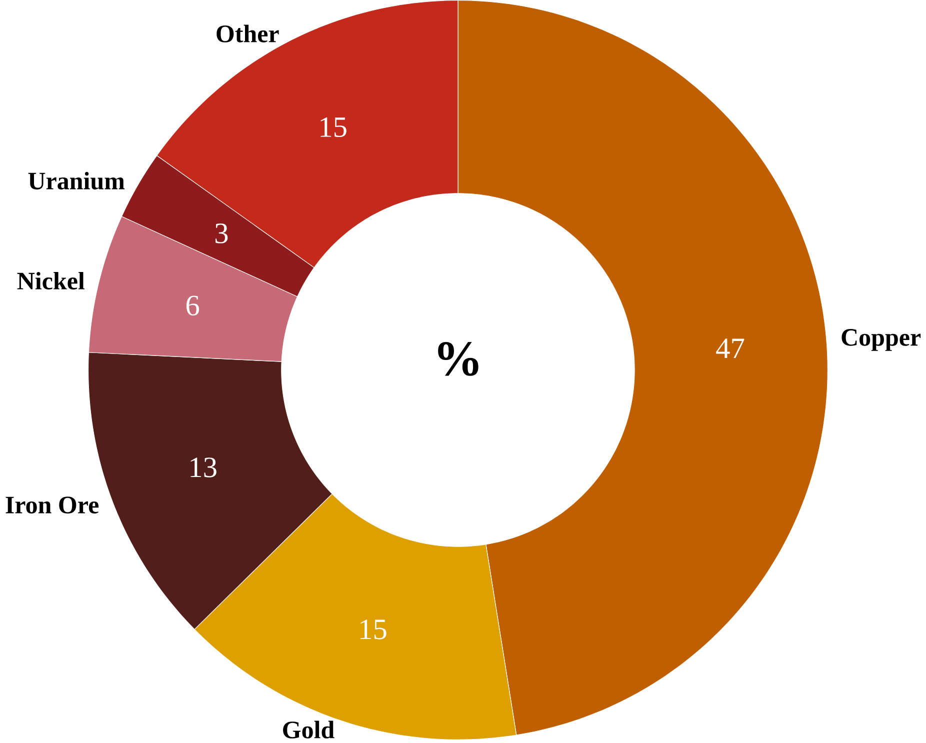 The width and height of the screenshot is (926, 743). I want to click on slice-label: Iron Ore, so click(52, 505).